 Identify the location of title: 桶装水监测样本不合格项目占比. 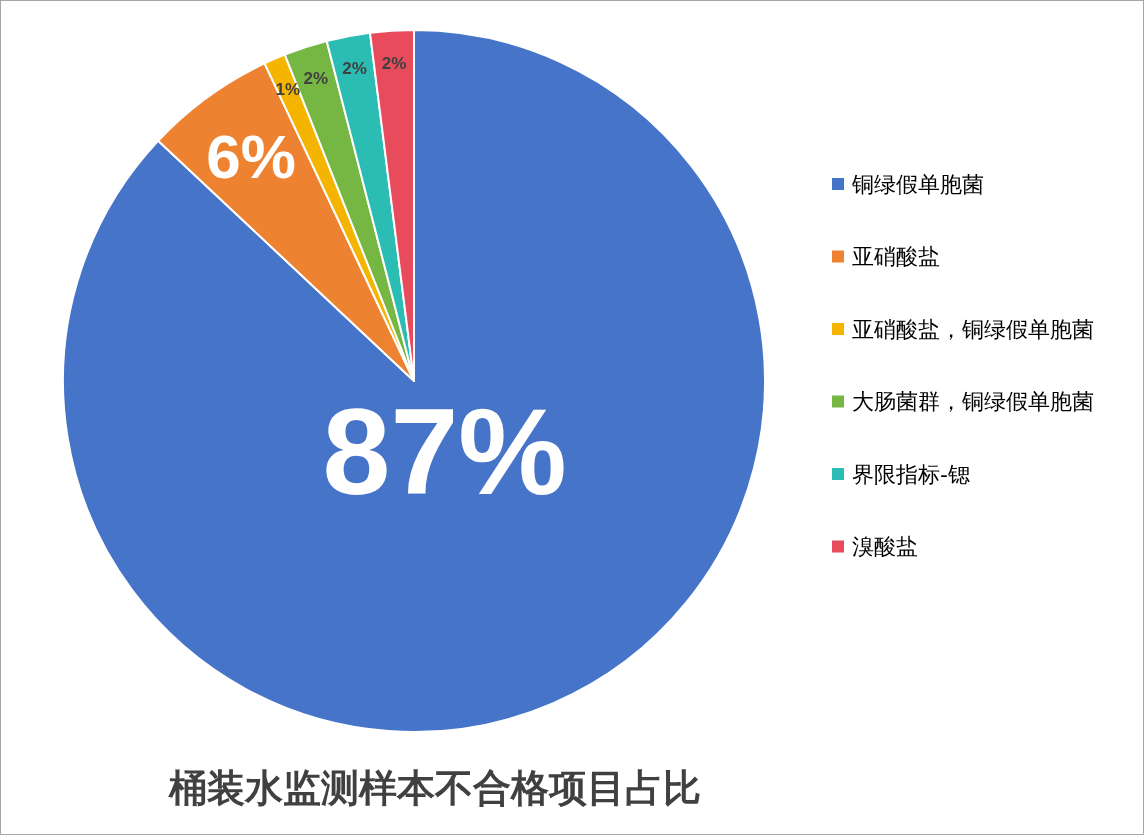
(435, 788).